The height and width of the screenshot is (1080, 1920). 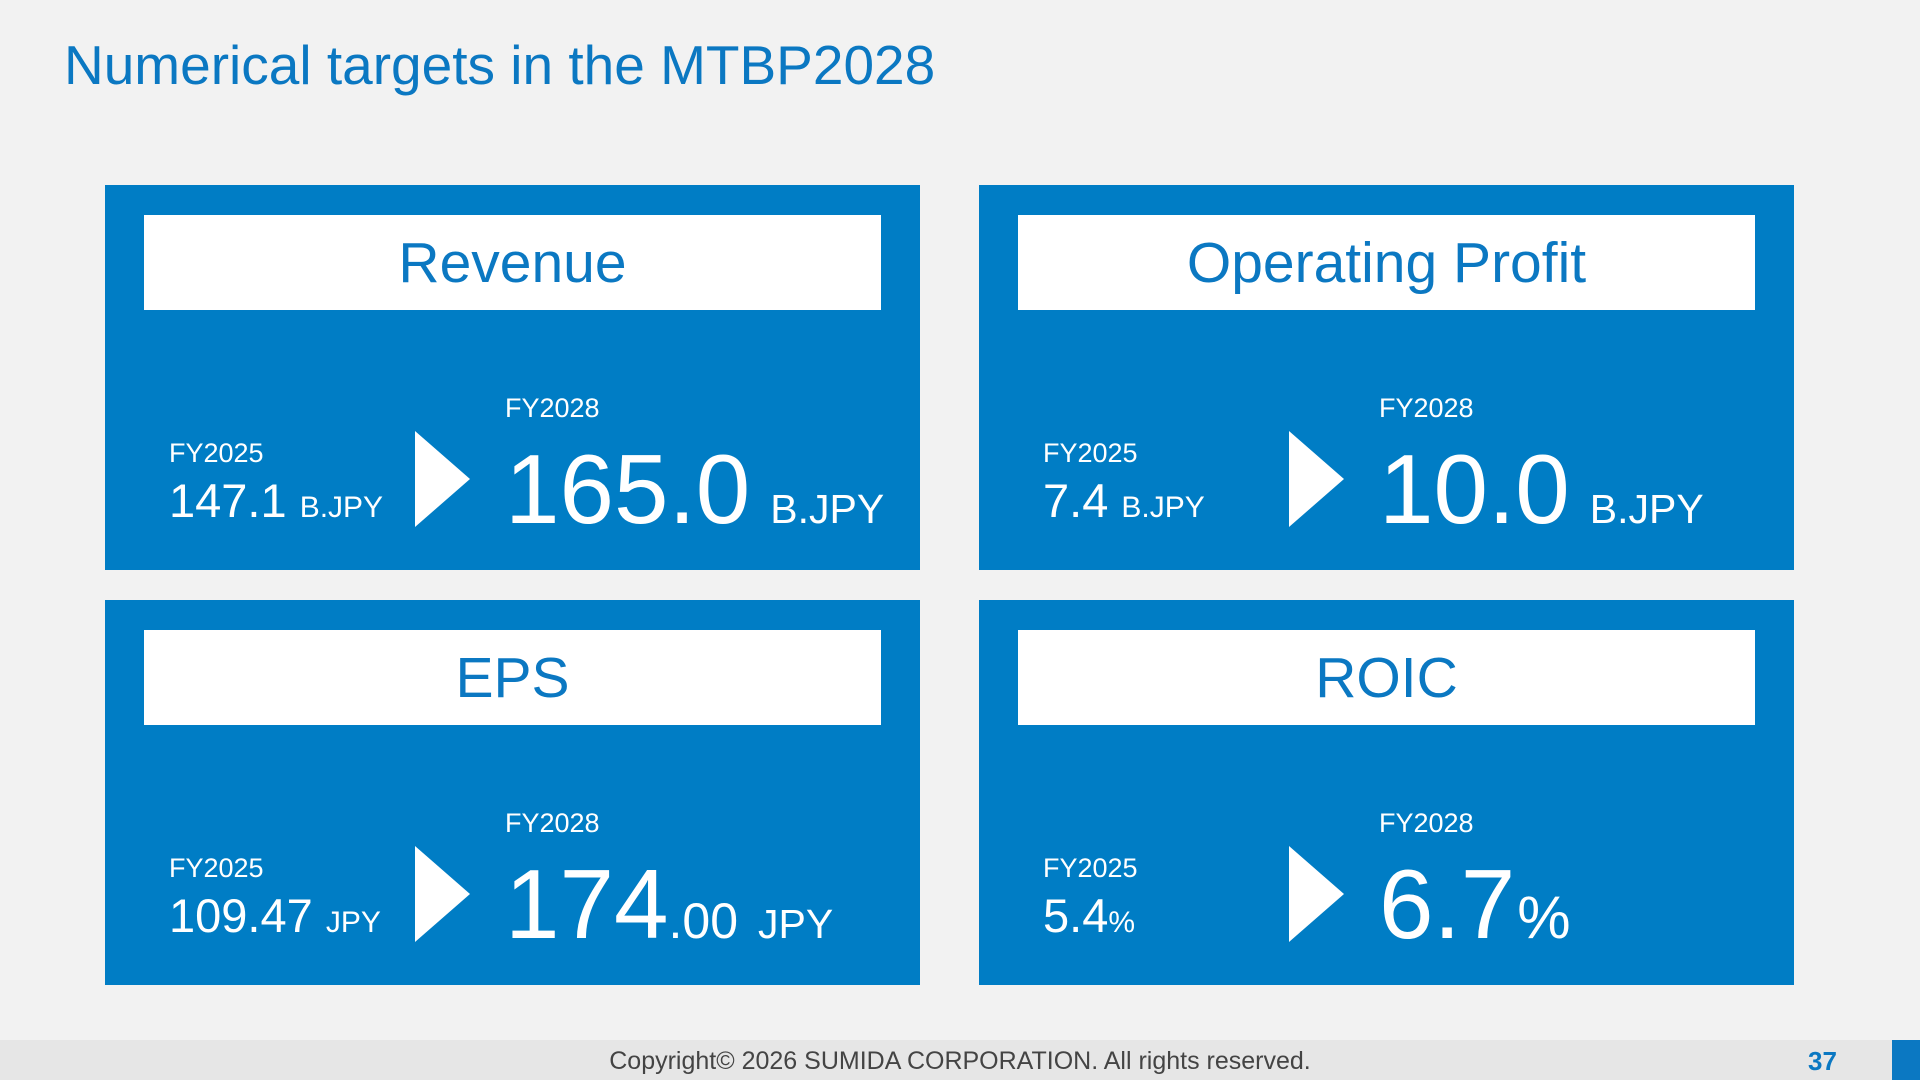 I want to click on target-value: 6.7%, so click(x=1475, y=904).